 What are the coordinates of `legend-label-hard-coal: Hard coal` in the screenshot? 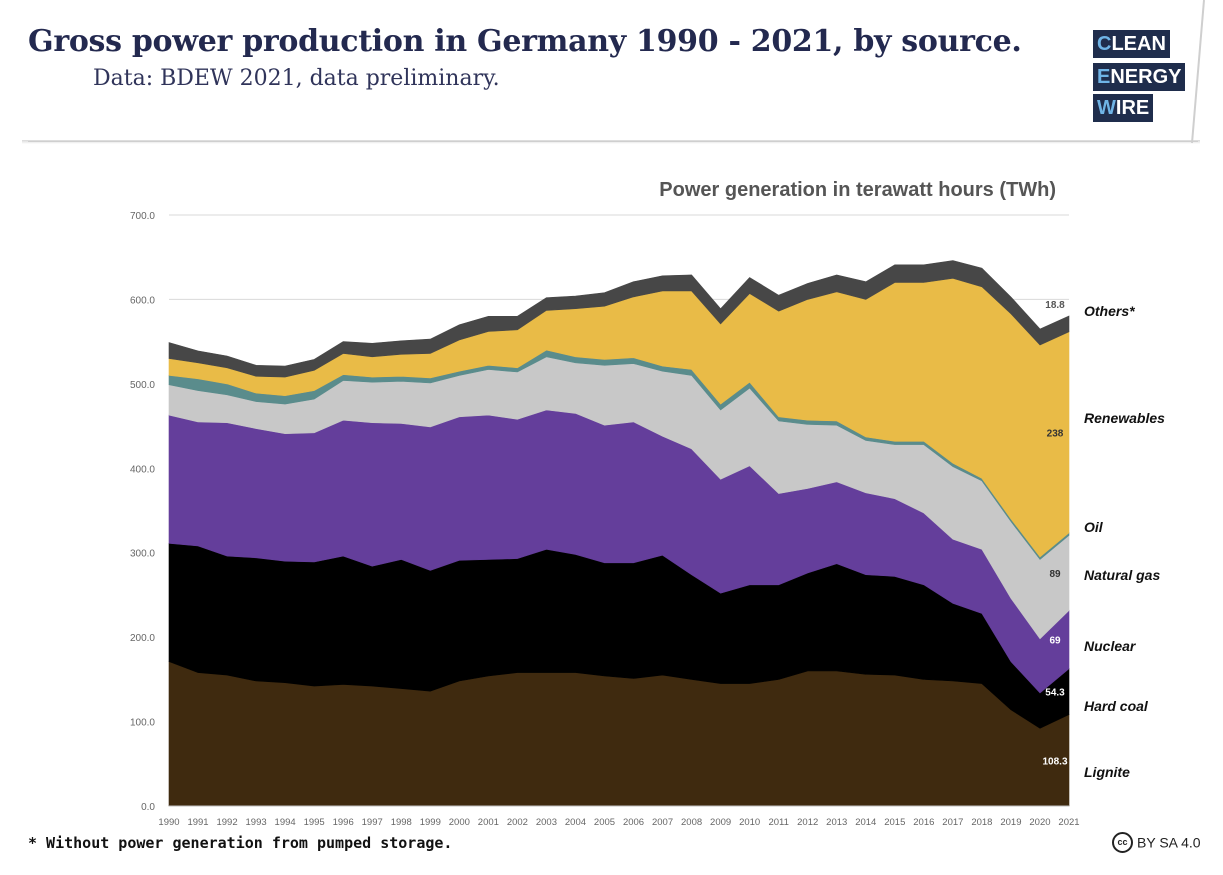 It's located at (1116, 706).